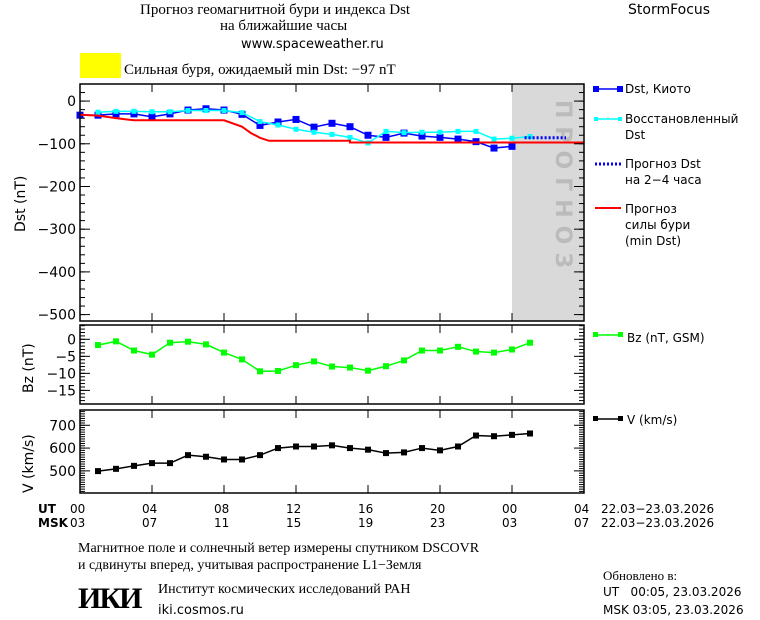  Describe the element at coordinates (201, 610) in the screenshot. I see `institute-link: iki.cosmos.ru` at that location.